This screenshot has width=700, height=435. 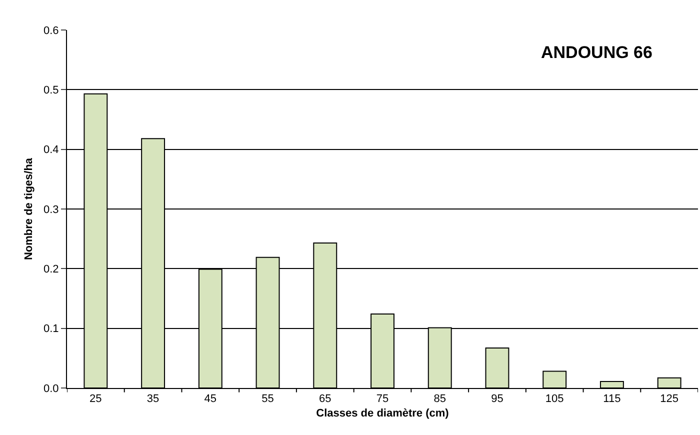 What do you see at coordinates (382, 399) in the screenshot?
I see `x-tick-label: 75` at bounding box center [382, 399].